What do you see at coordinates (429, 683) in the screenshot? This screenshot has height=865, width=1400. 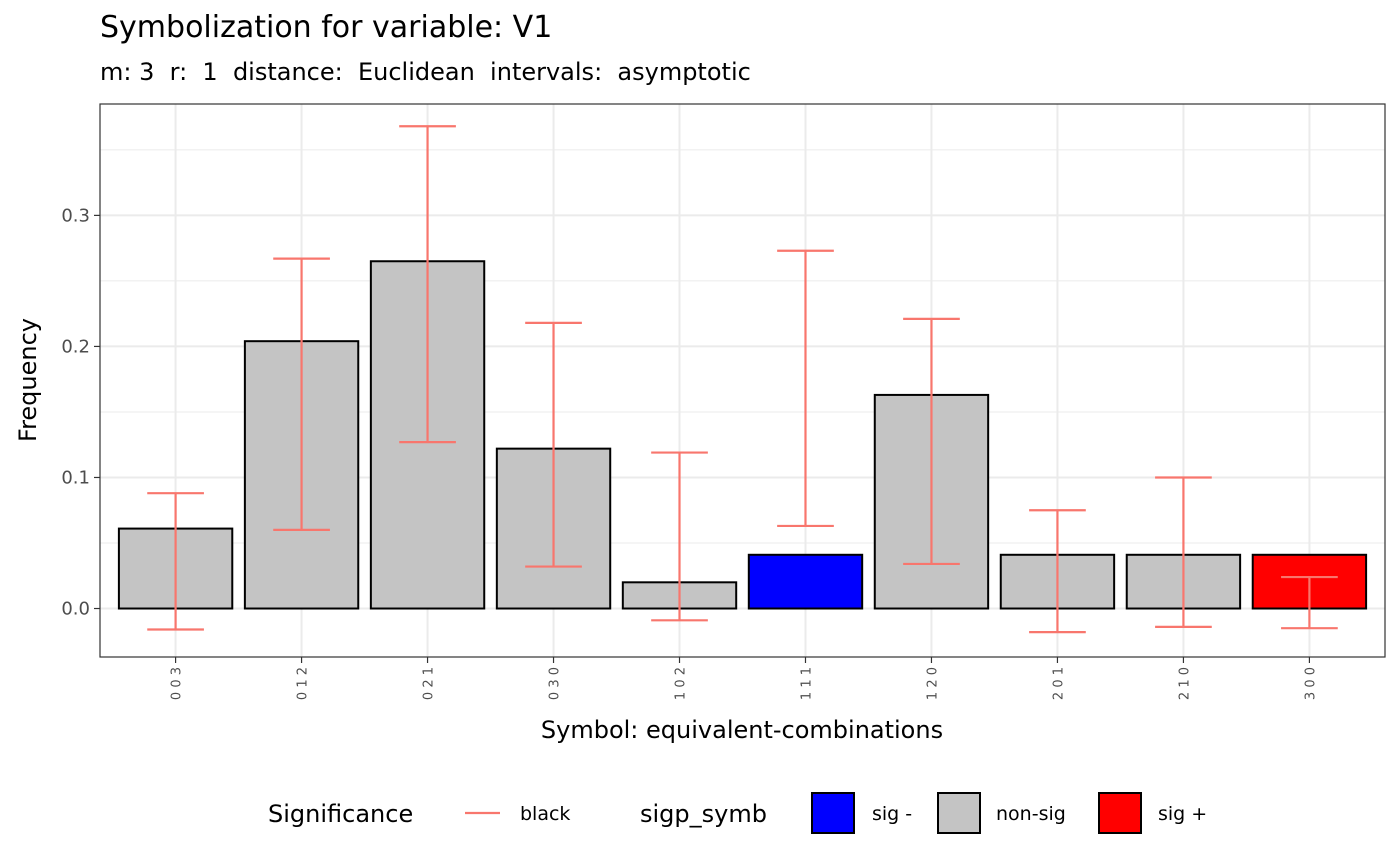 I see `x-tick-label: 0 2 1` at bounding box center [429, 683].